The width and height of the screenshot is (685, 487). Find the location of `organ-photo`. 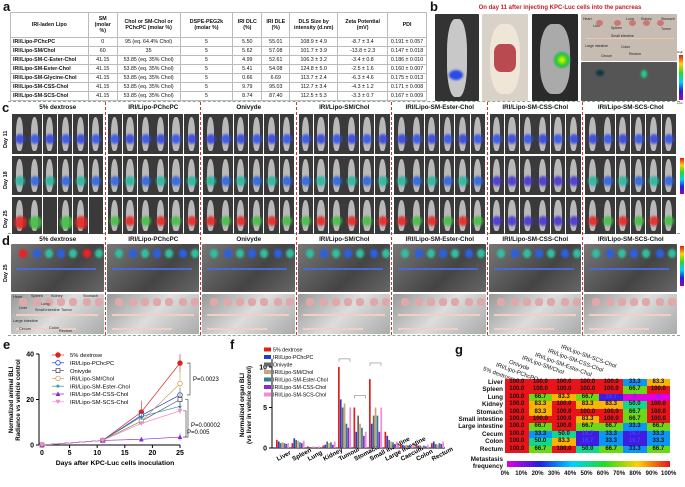

organ-photo is located at coordinates (152, 314).